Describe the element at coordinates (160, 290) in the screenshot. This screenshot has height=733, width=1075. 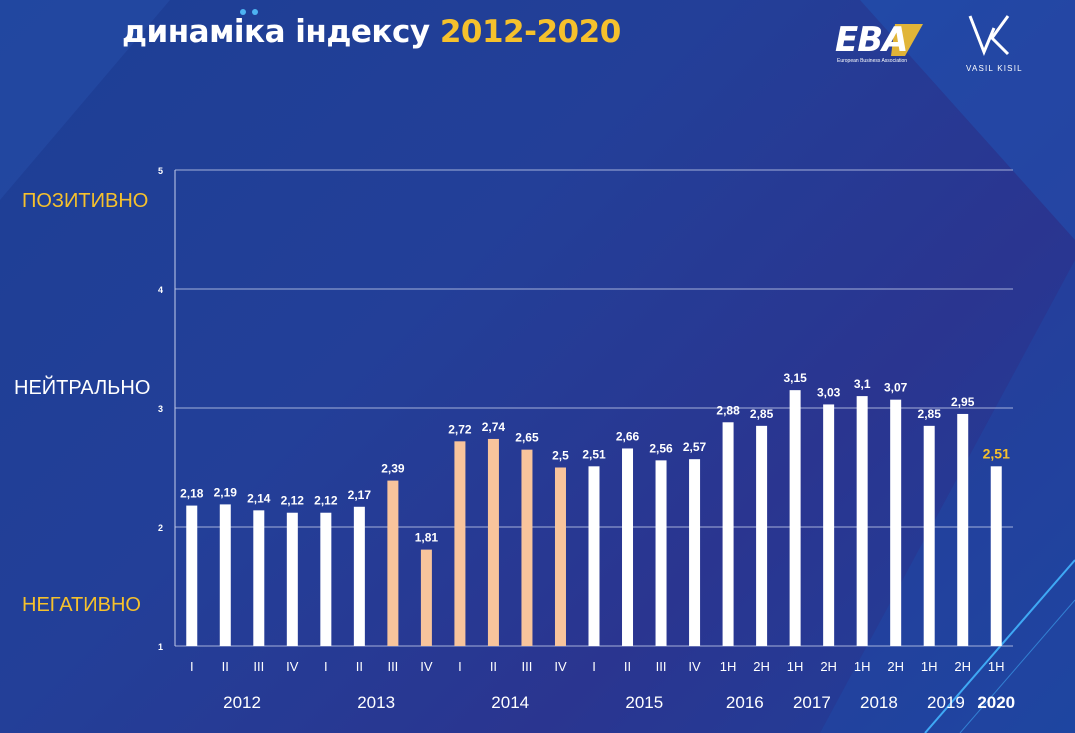
I see `y-tick-label: 4` at that location.